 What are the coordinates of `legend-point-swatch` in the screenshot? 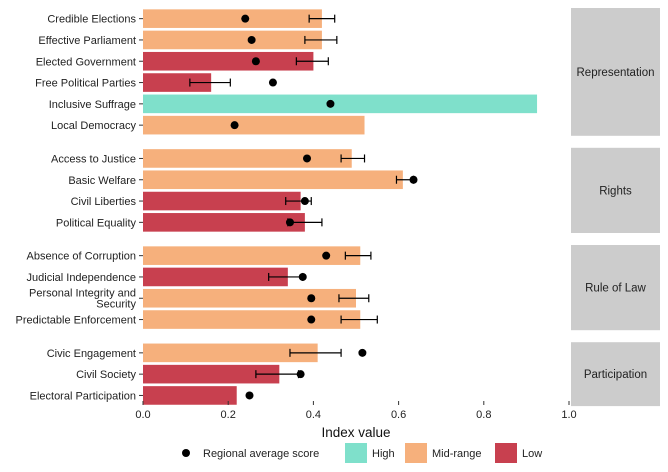 It's located at (186, 453).